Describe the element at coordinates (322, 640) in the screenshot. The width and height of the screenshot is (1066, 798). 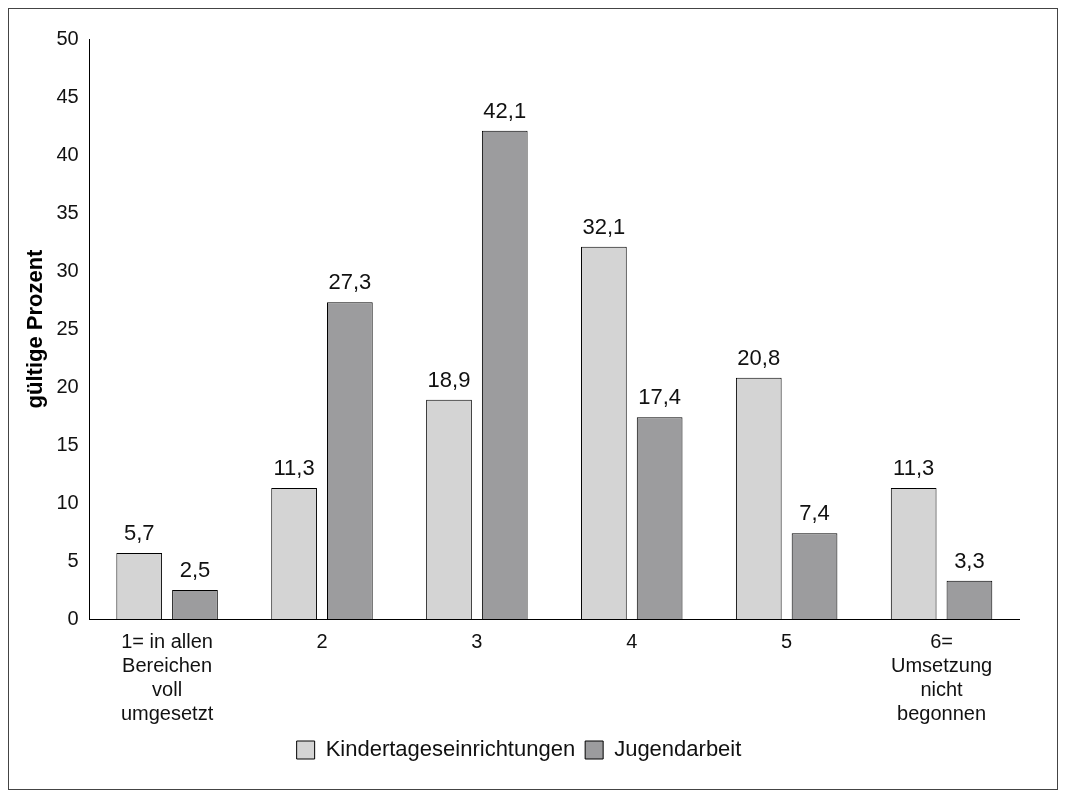
I see `x-tick-label: 2` at that location.